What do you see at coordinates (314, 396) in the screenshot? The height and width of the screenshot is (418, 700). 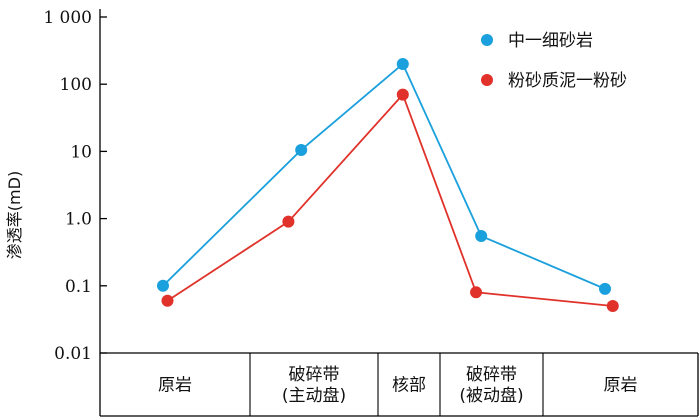 I see `category-label: (主动盘)` at bounding box center [314, 396].